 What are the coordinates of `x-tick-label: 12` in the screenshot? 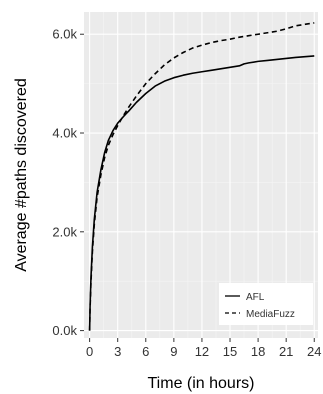 It's located at (202, 351).